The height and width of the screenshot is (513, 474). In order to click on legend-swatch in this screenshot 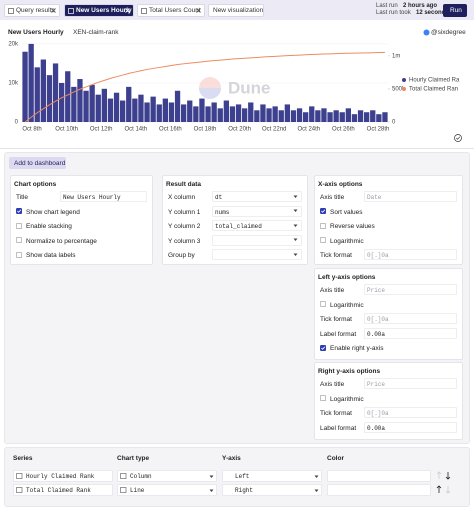, I will do `click(404, 80)`.